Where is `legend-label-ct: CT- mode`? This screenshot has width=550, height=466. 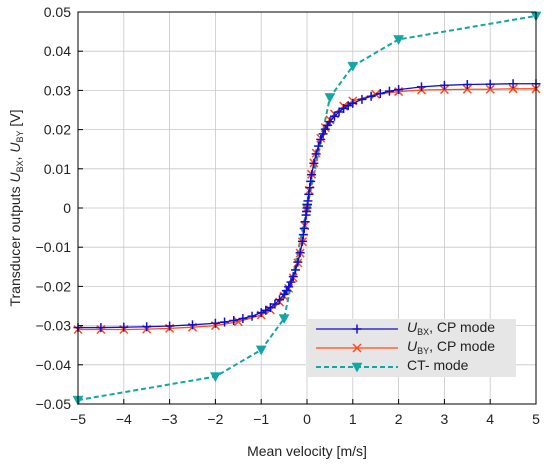 legend-label-ct: CT- mode is located at coordinates (438, 365).